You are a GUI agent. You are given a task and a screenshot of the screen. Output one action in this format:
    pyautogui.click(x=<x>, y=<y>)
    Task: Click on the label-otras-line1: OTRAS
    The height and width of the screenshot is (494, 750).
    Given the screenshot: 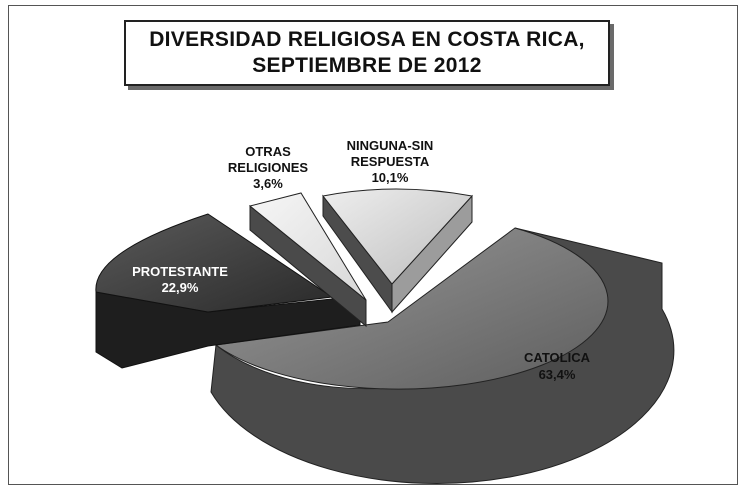 What is the action you would take?
    pyautogui.click(x=268, y=151)
    